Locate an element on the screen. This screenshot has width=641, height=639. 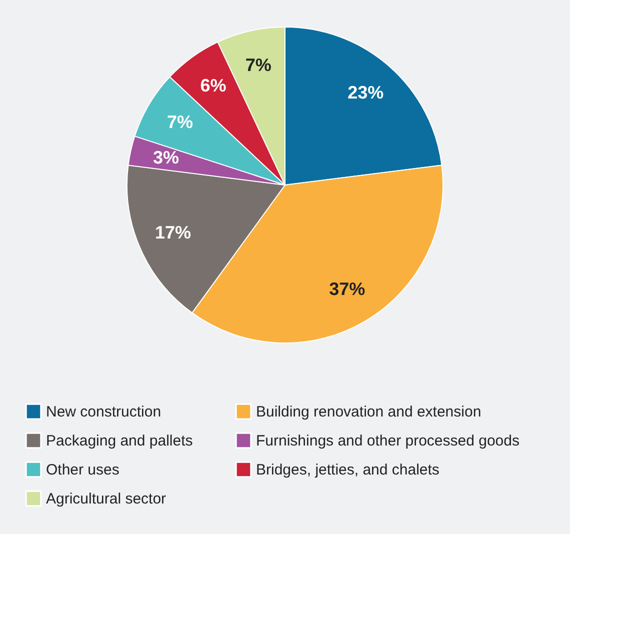
legend-label: Building renovation and extension is located at coordinates (369, 412).